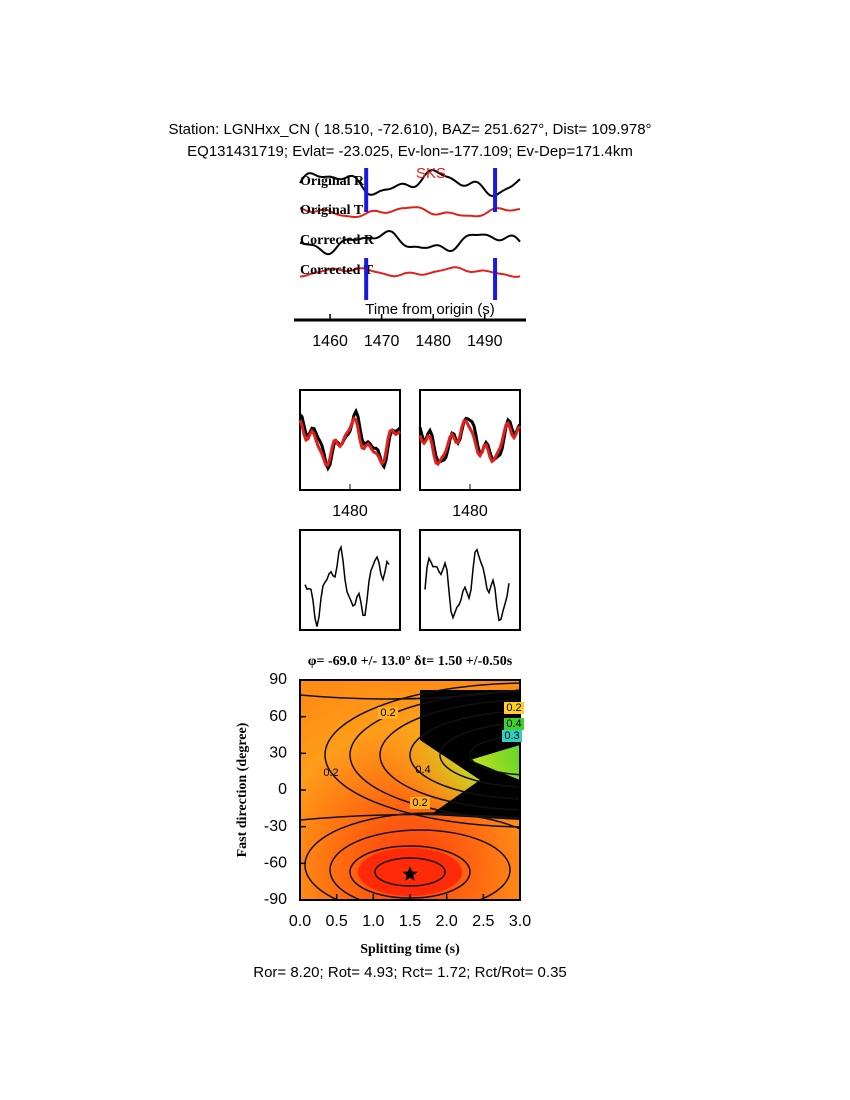  I want to click on x-axis-label: Time from origin (s), so click(429, 309).